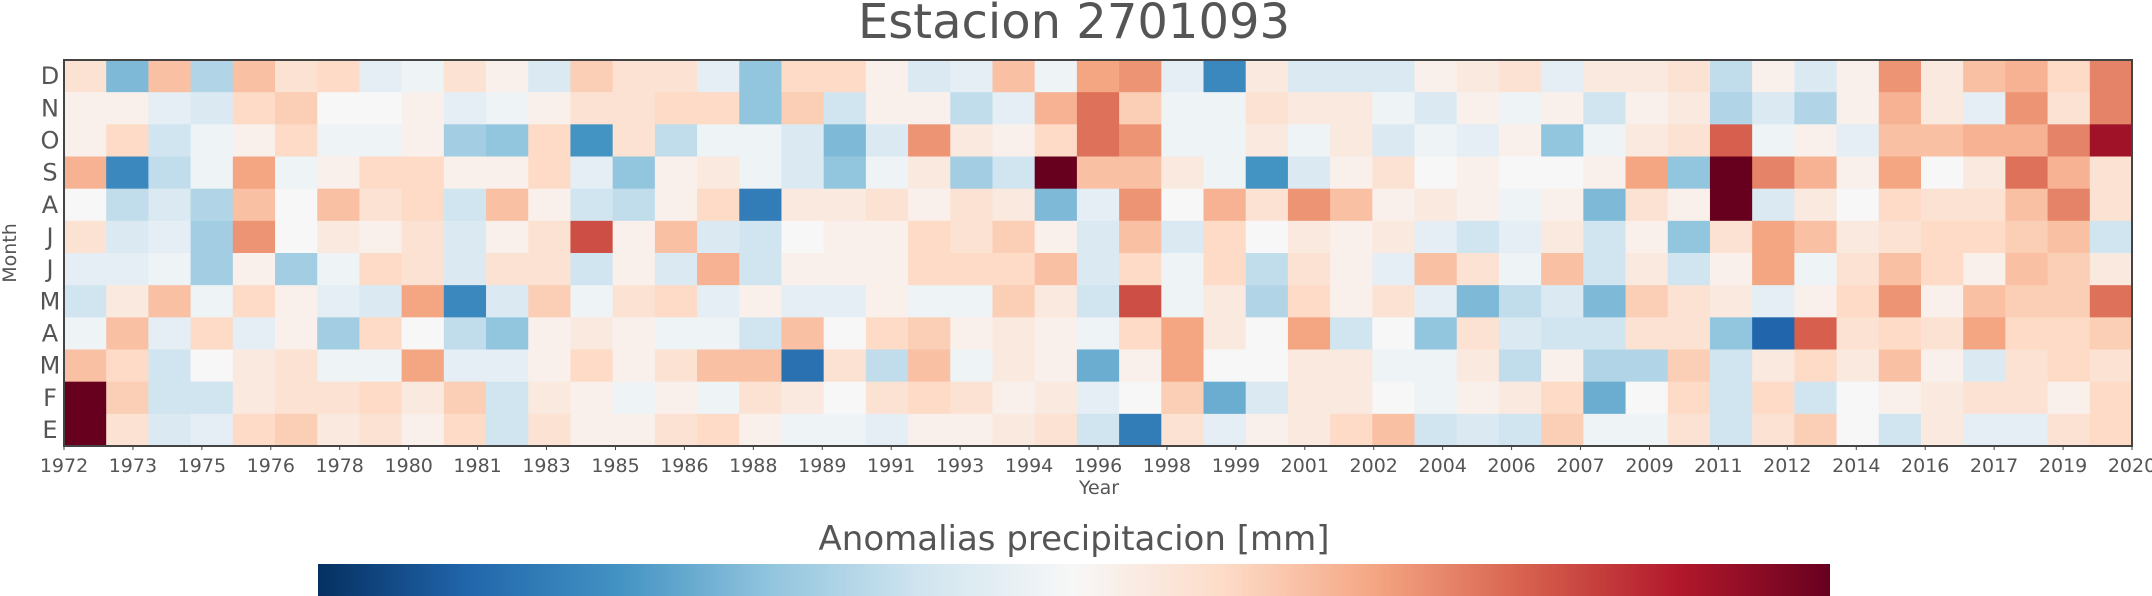  What do you see at coordinates (10, 253) in the screenshot?
I see `y-axis-label: Month` at bounding box center [10, 253].